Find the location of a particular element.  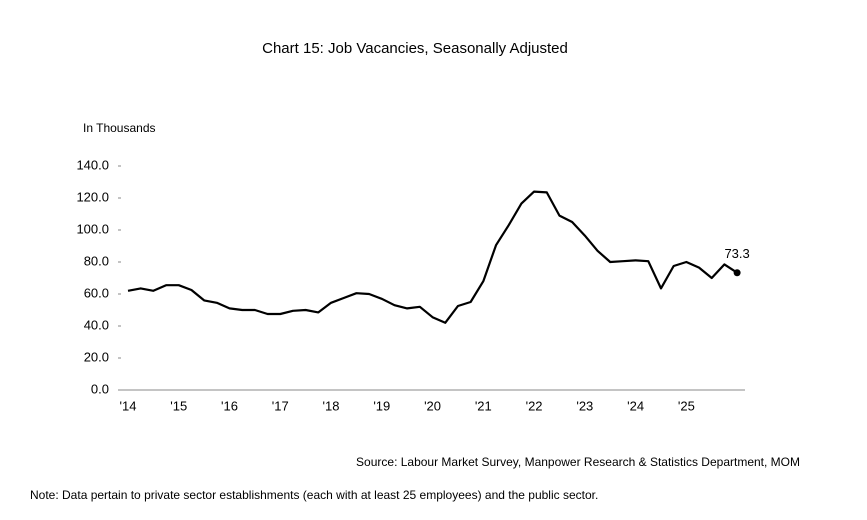

y-tick-label: 20.0 is located at coordinates (96, 356).